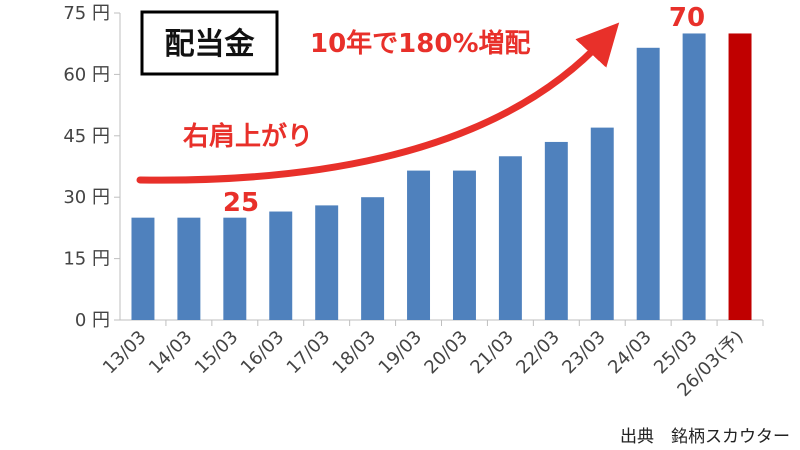 Image resolution: width=800 pixels, height=450 pixels. Describe the element at coordinates (309, 353) in the screenshot. I see `x-tick-label: 17/03` at that location.